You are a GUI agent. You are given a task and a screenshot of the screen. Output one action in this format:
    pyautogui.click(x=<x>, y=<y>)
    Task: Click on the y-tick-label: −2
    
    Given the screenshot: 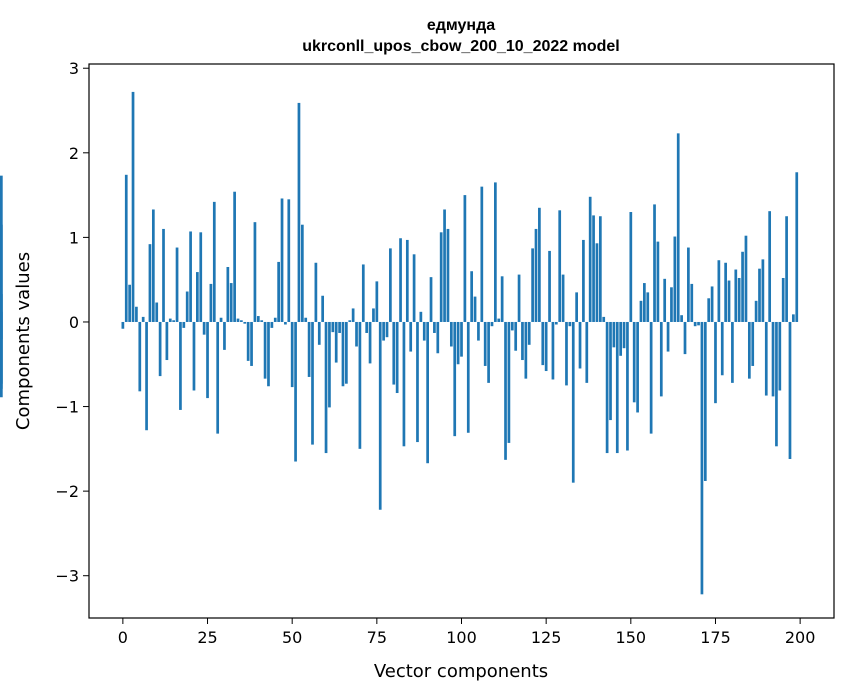 What is the action you would take?
    pyautogui.click(x=67, y=491)
    